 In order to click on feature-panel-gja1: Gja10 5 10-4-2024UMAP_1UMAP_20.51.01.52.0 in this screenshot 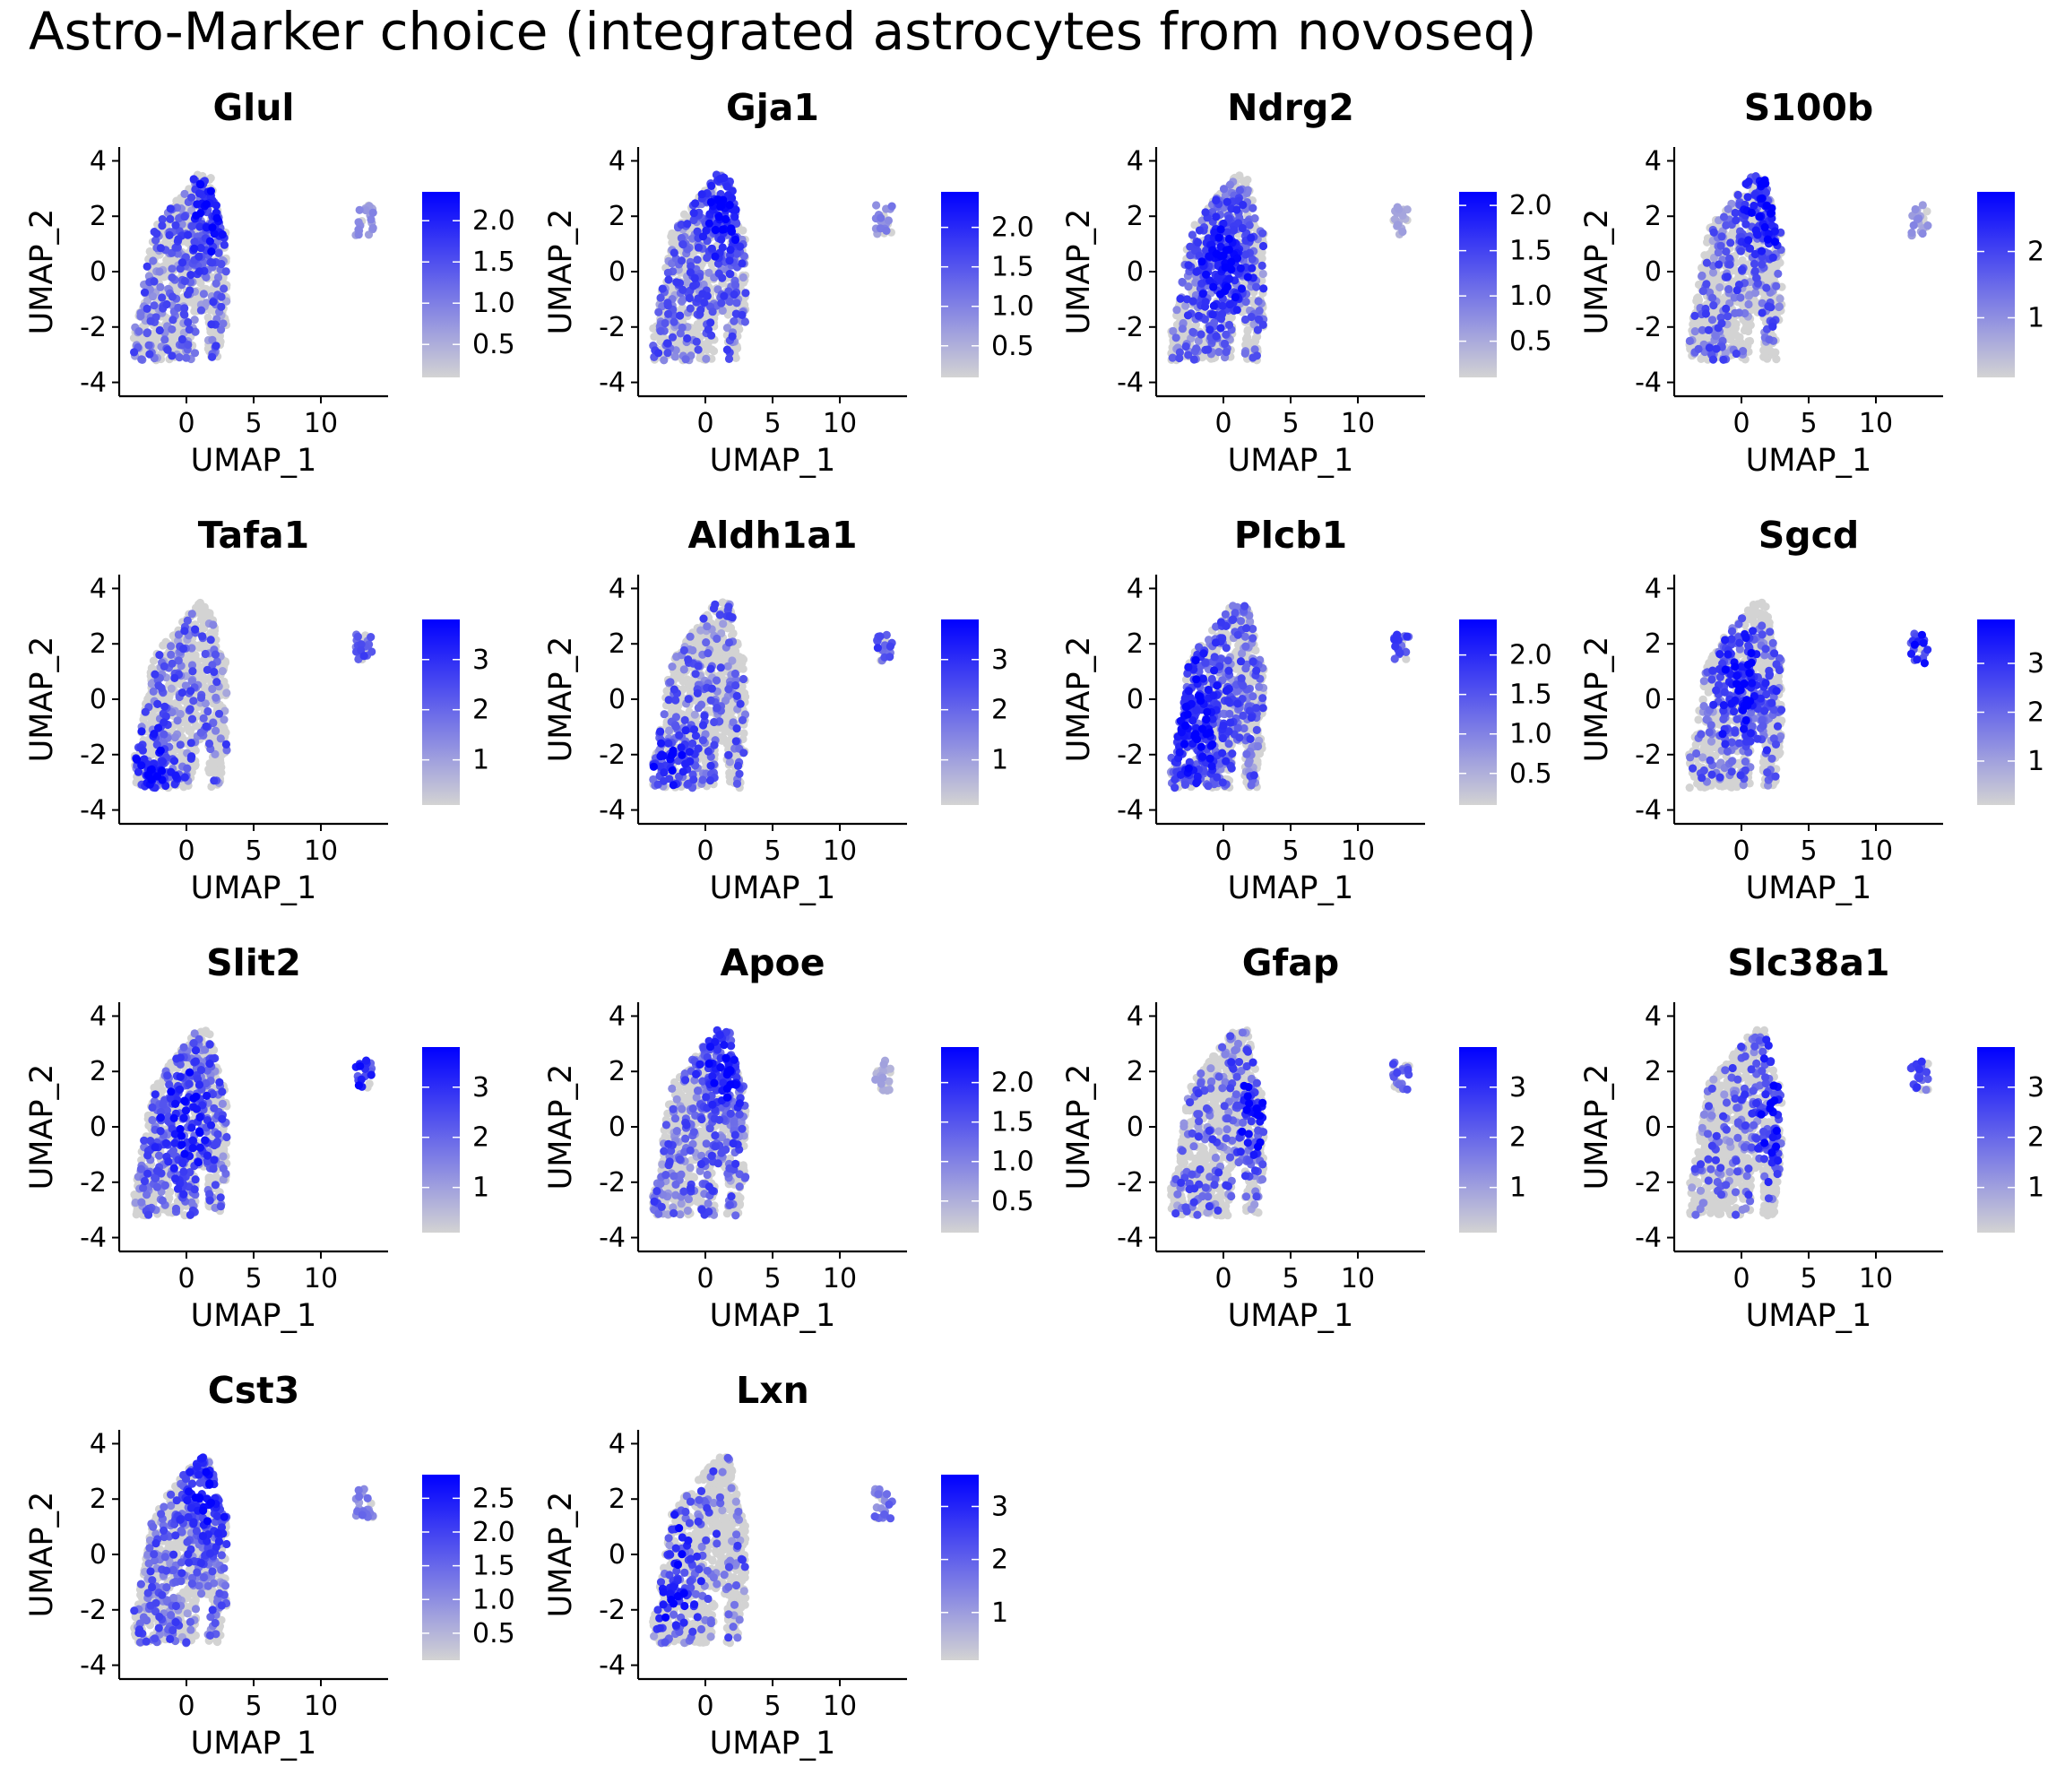, I will do `click(788, 282)`.